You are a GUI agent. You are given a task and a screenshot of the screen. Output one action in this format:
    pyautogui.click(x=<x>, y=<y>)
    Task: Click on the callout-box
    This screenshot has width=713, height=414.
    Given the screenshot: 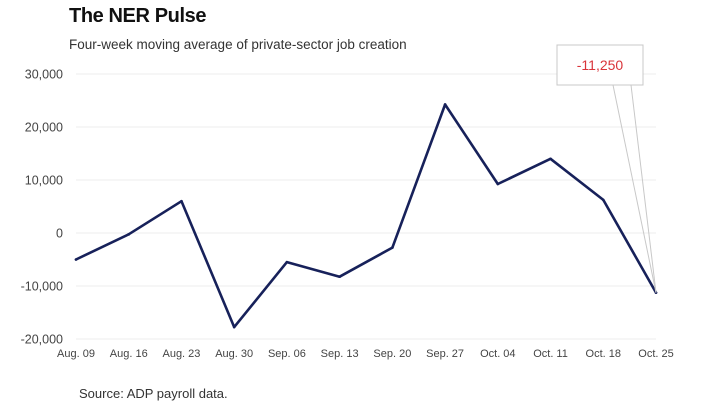 What is the action you would take?
    pyautogui.click(x=600, y=65)
    